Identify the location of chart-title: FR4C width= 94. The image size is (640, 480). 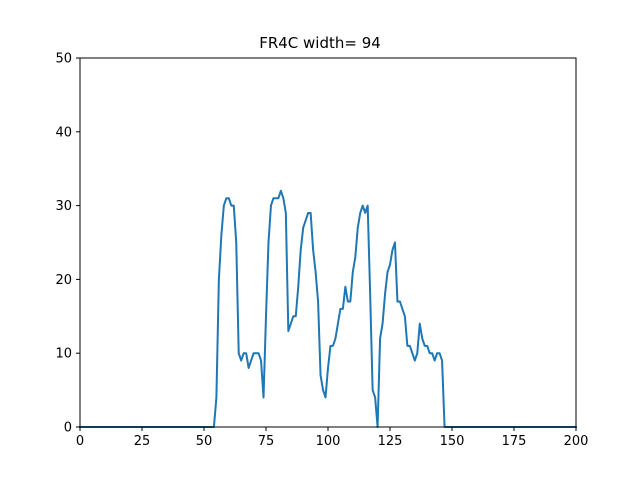
(320, 43).